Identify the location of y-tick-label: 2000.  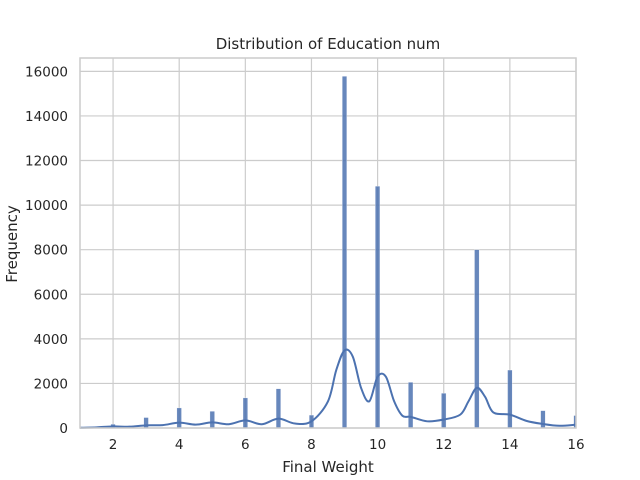
(51, 384).